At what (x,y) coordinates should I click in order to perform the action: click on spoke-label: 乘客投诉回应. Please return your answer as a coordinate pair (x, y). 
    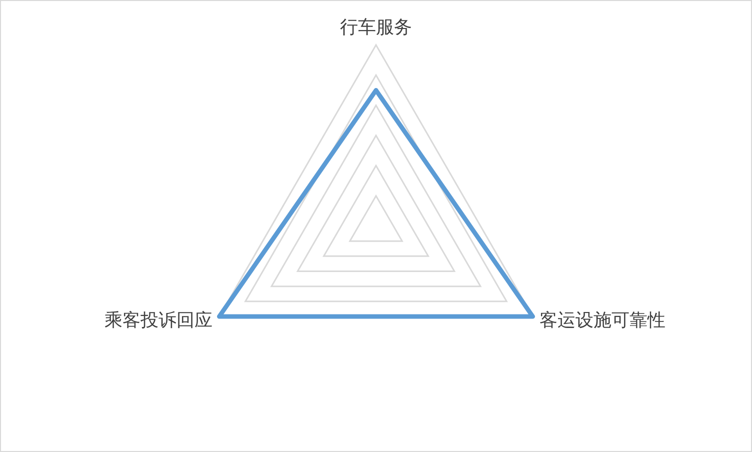
    Looking at the image, I should click on (158, 320).